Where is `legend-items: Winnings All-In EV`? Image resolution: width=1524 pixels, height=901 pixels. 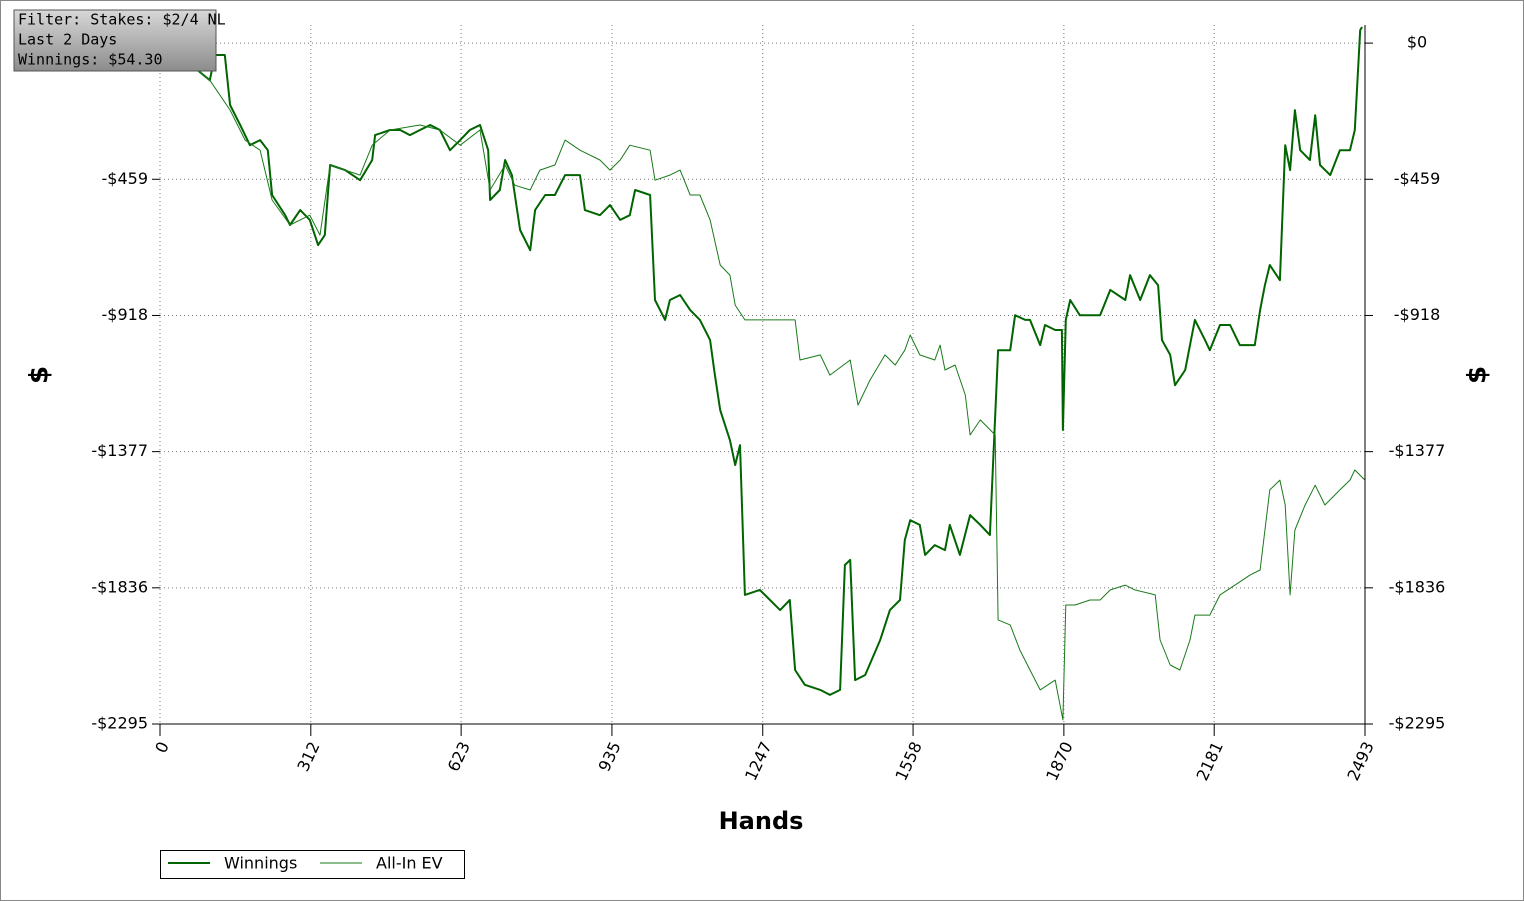 legend-items: Winnings All-In EV is located at coordinates (305, 863).